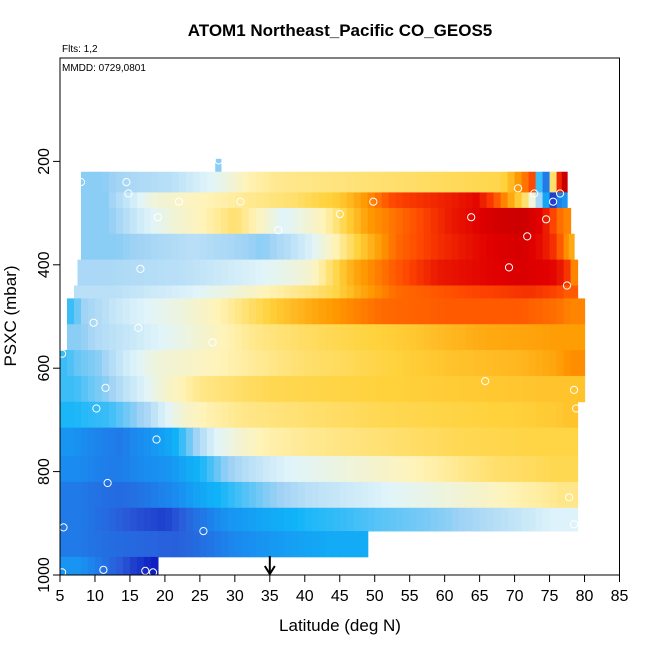 The width and height of the screenshot is (650, 650). What do you see at coordinates (574, 389) in the screenshot?
I see `sample-point` at bounding box center [574, 389].